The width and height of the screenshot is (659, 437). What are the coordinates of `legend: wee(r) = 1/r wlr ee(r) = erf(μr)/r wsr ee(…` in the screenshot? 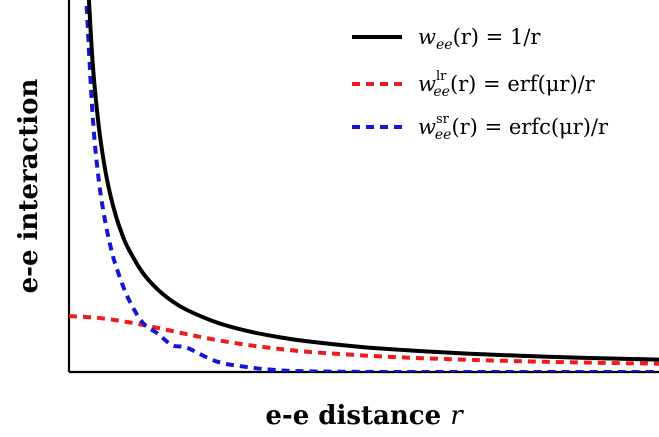 It's located at (480, 84).